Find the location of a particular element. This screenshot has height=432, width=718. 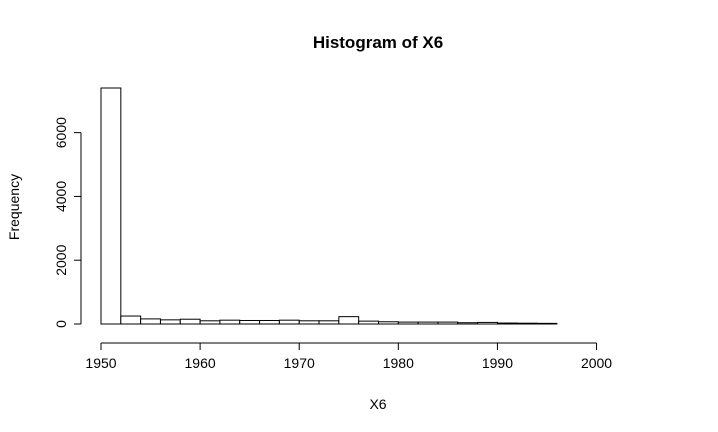

x-tick-label: 1950 is located at coordinates (100, 363).